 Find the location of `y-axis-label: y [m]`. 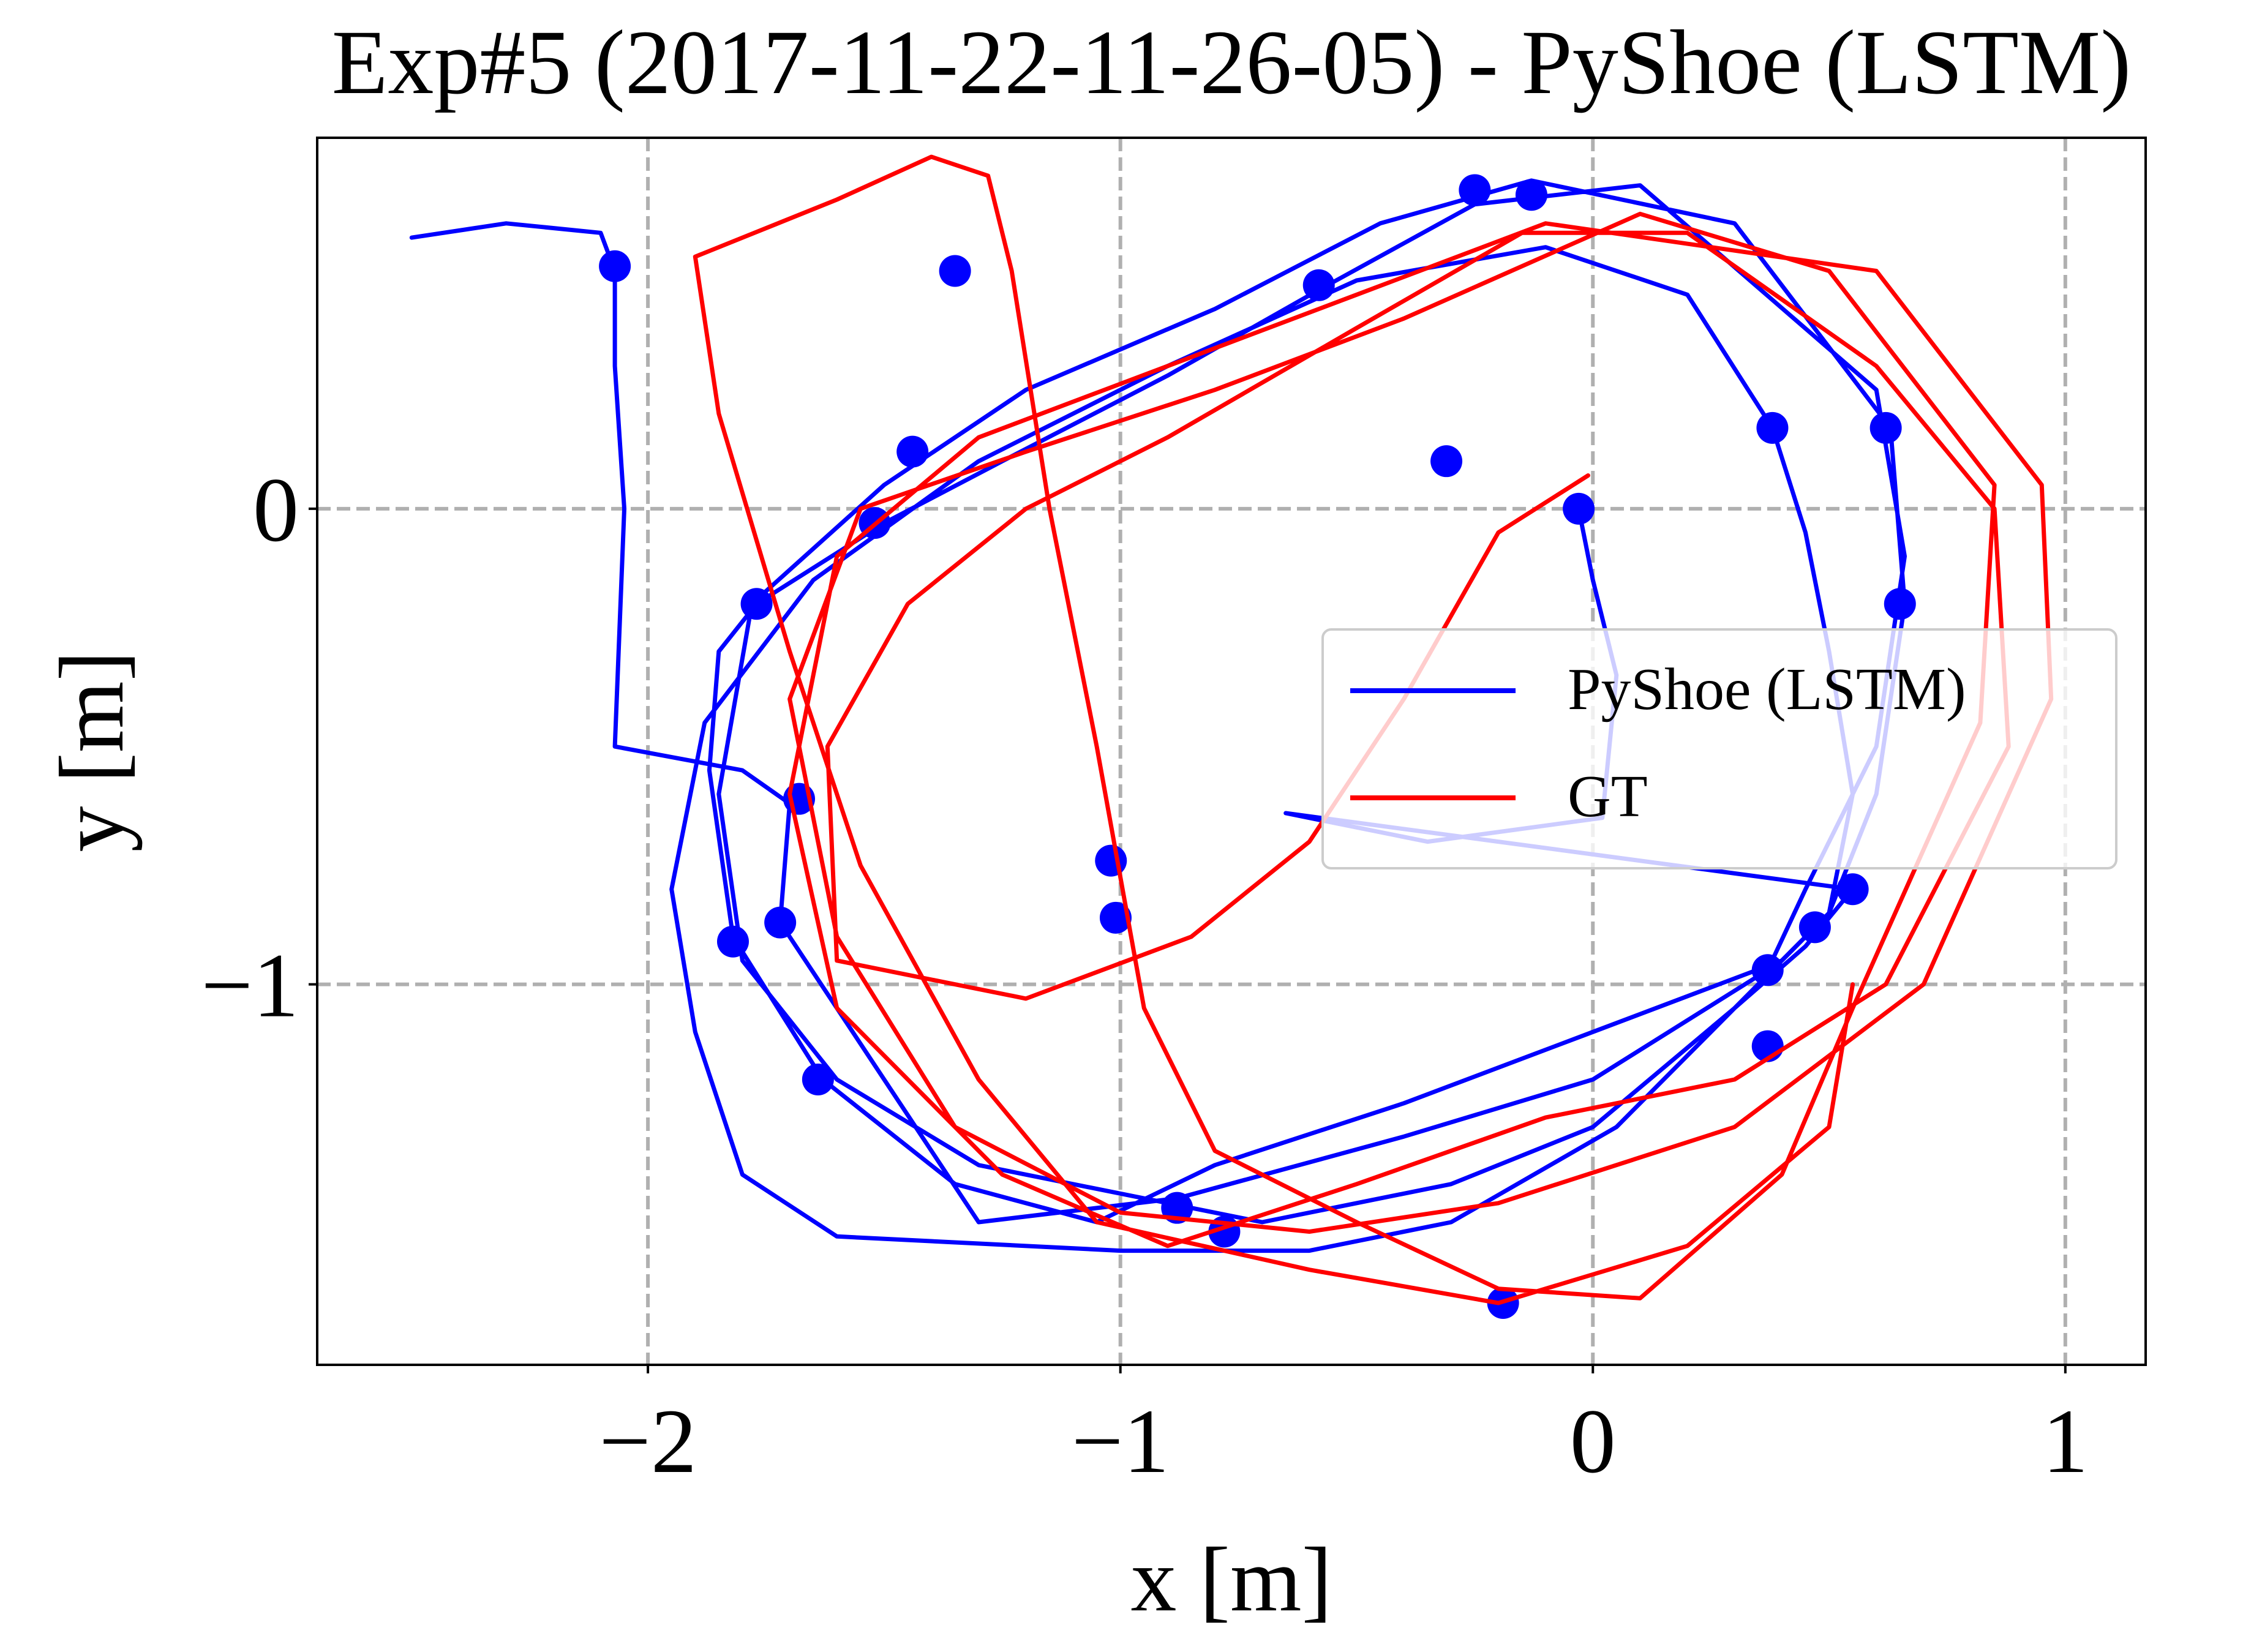

y-axis-label: y [m] is located at coordinates (92, 751).